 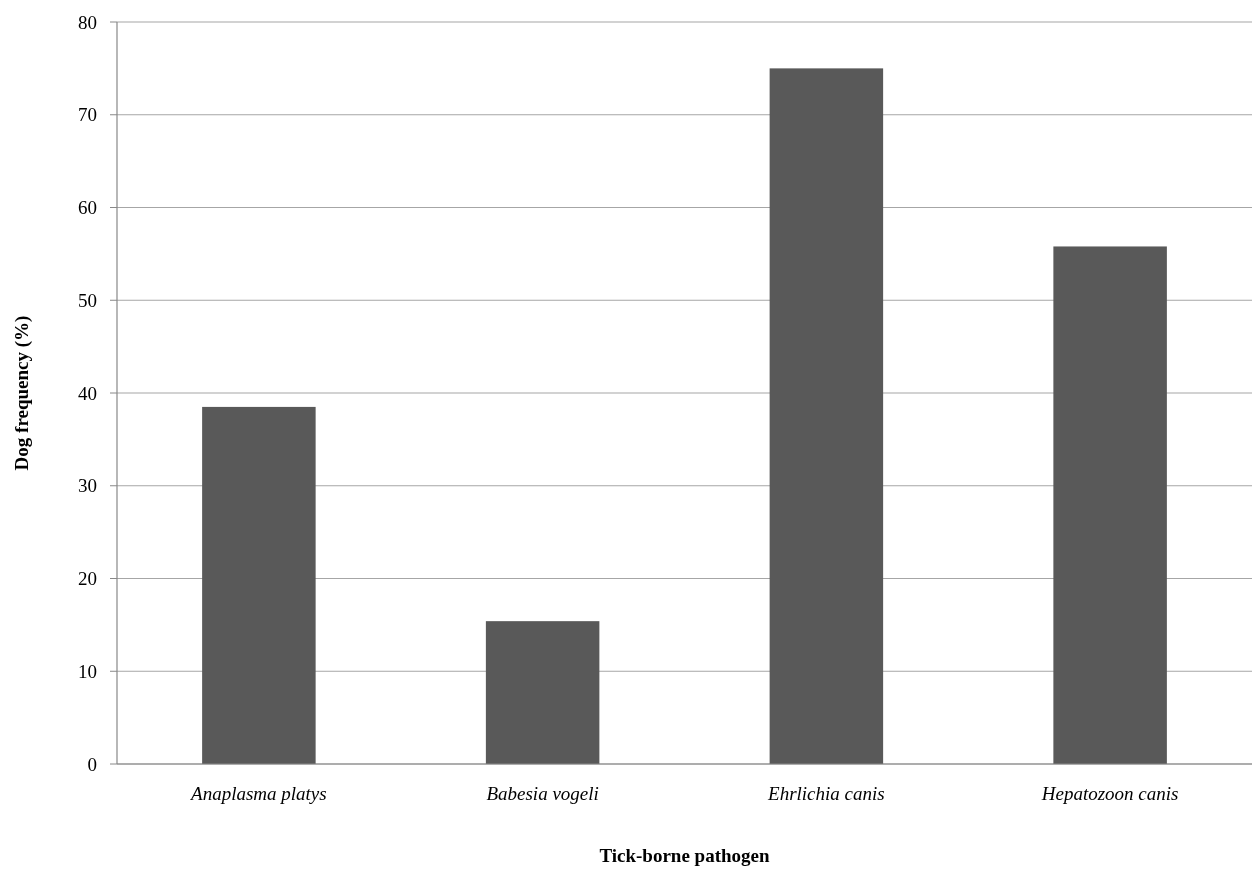 What do you see at coordinates (826, 793) in the screenshot?
I see `x-tick-label: Ehrlichia canis` at bounding box center [826, 793].